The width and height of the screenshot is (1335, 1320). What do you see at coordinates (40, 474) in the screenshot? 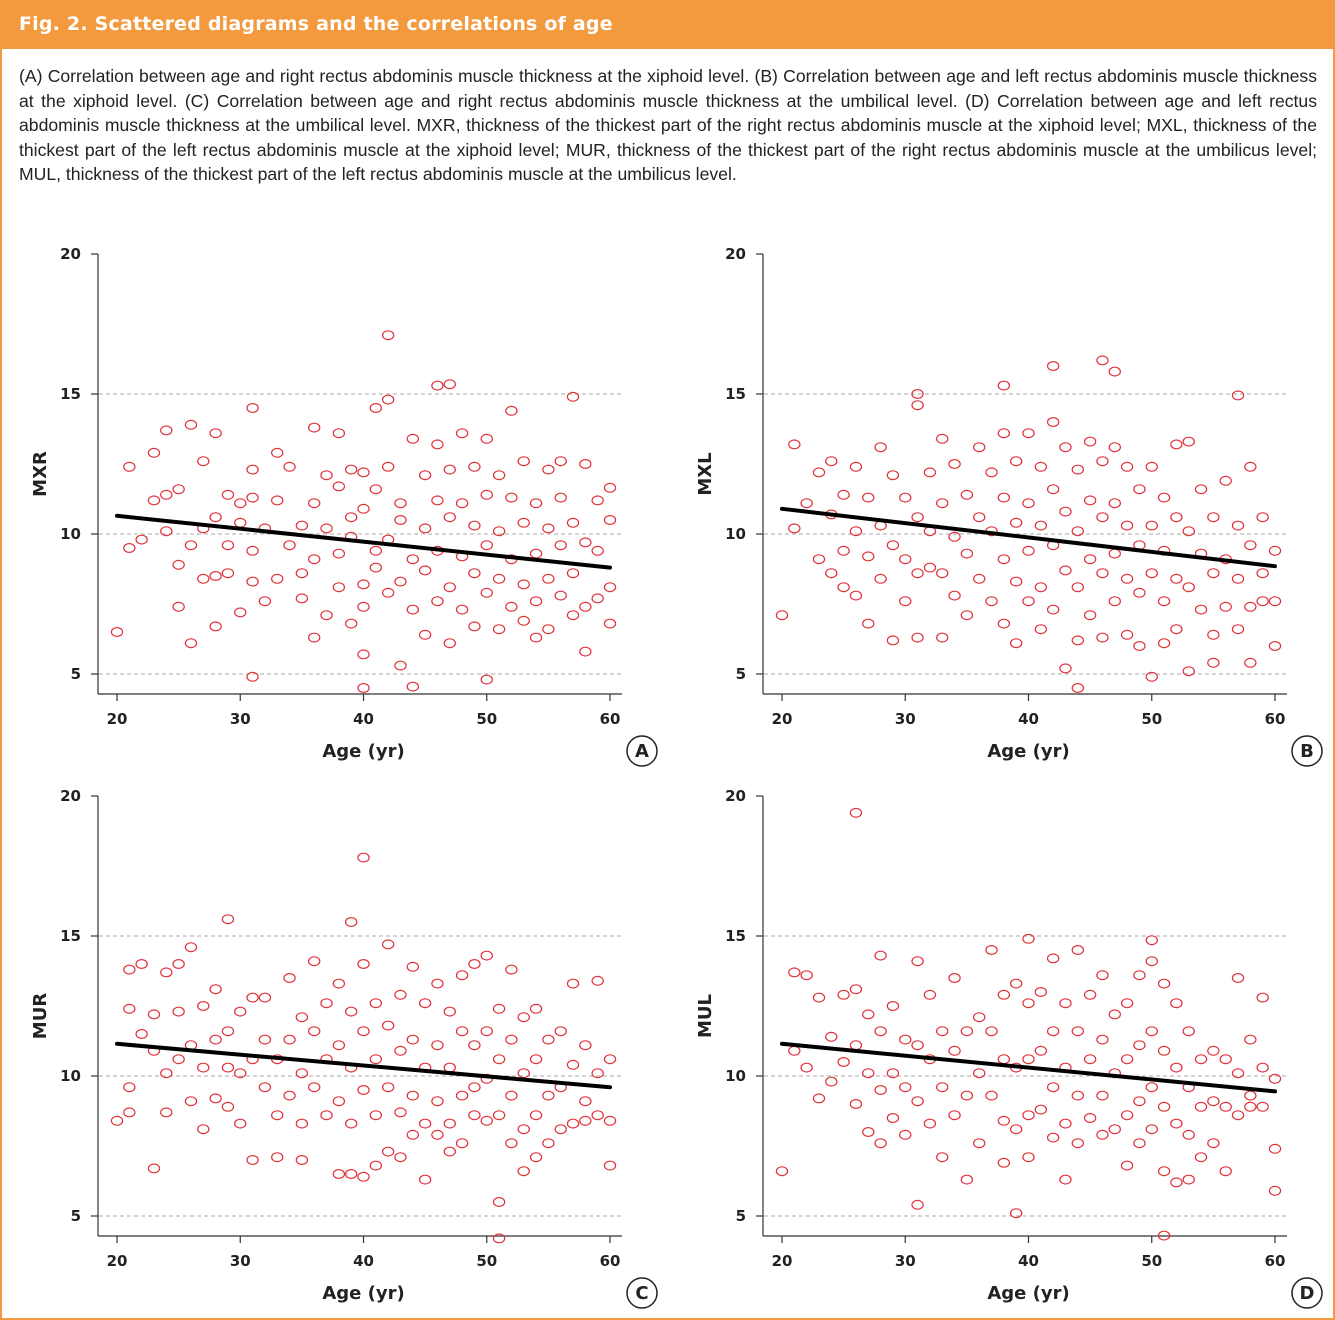
I see `y-axis-label: MXR` at bounding box center [40, 474].